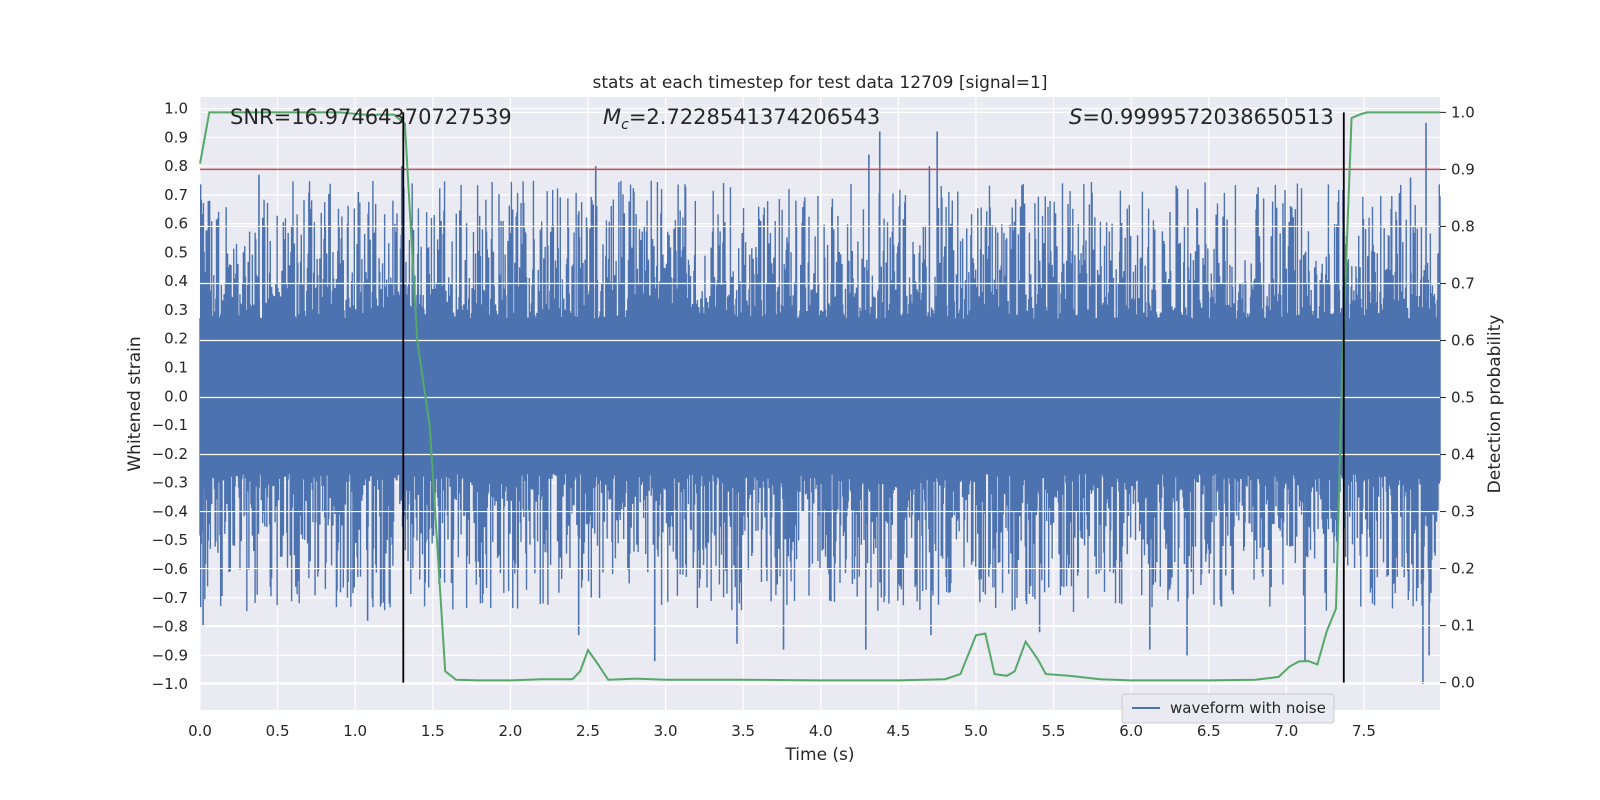 This screenshot has width=1600, height=800. I want to click on chirp-mass-annotation: Mc=2.7228541374206543, so click(741, 119).